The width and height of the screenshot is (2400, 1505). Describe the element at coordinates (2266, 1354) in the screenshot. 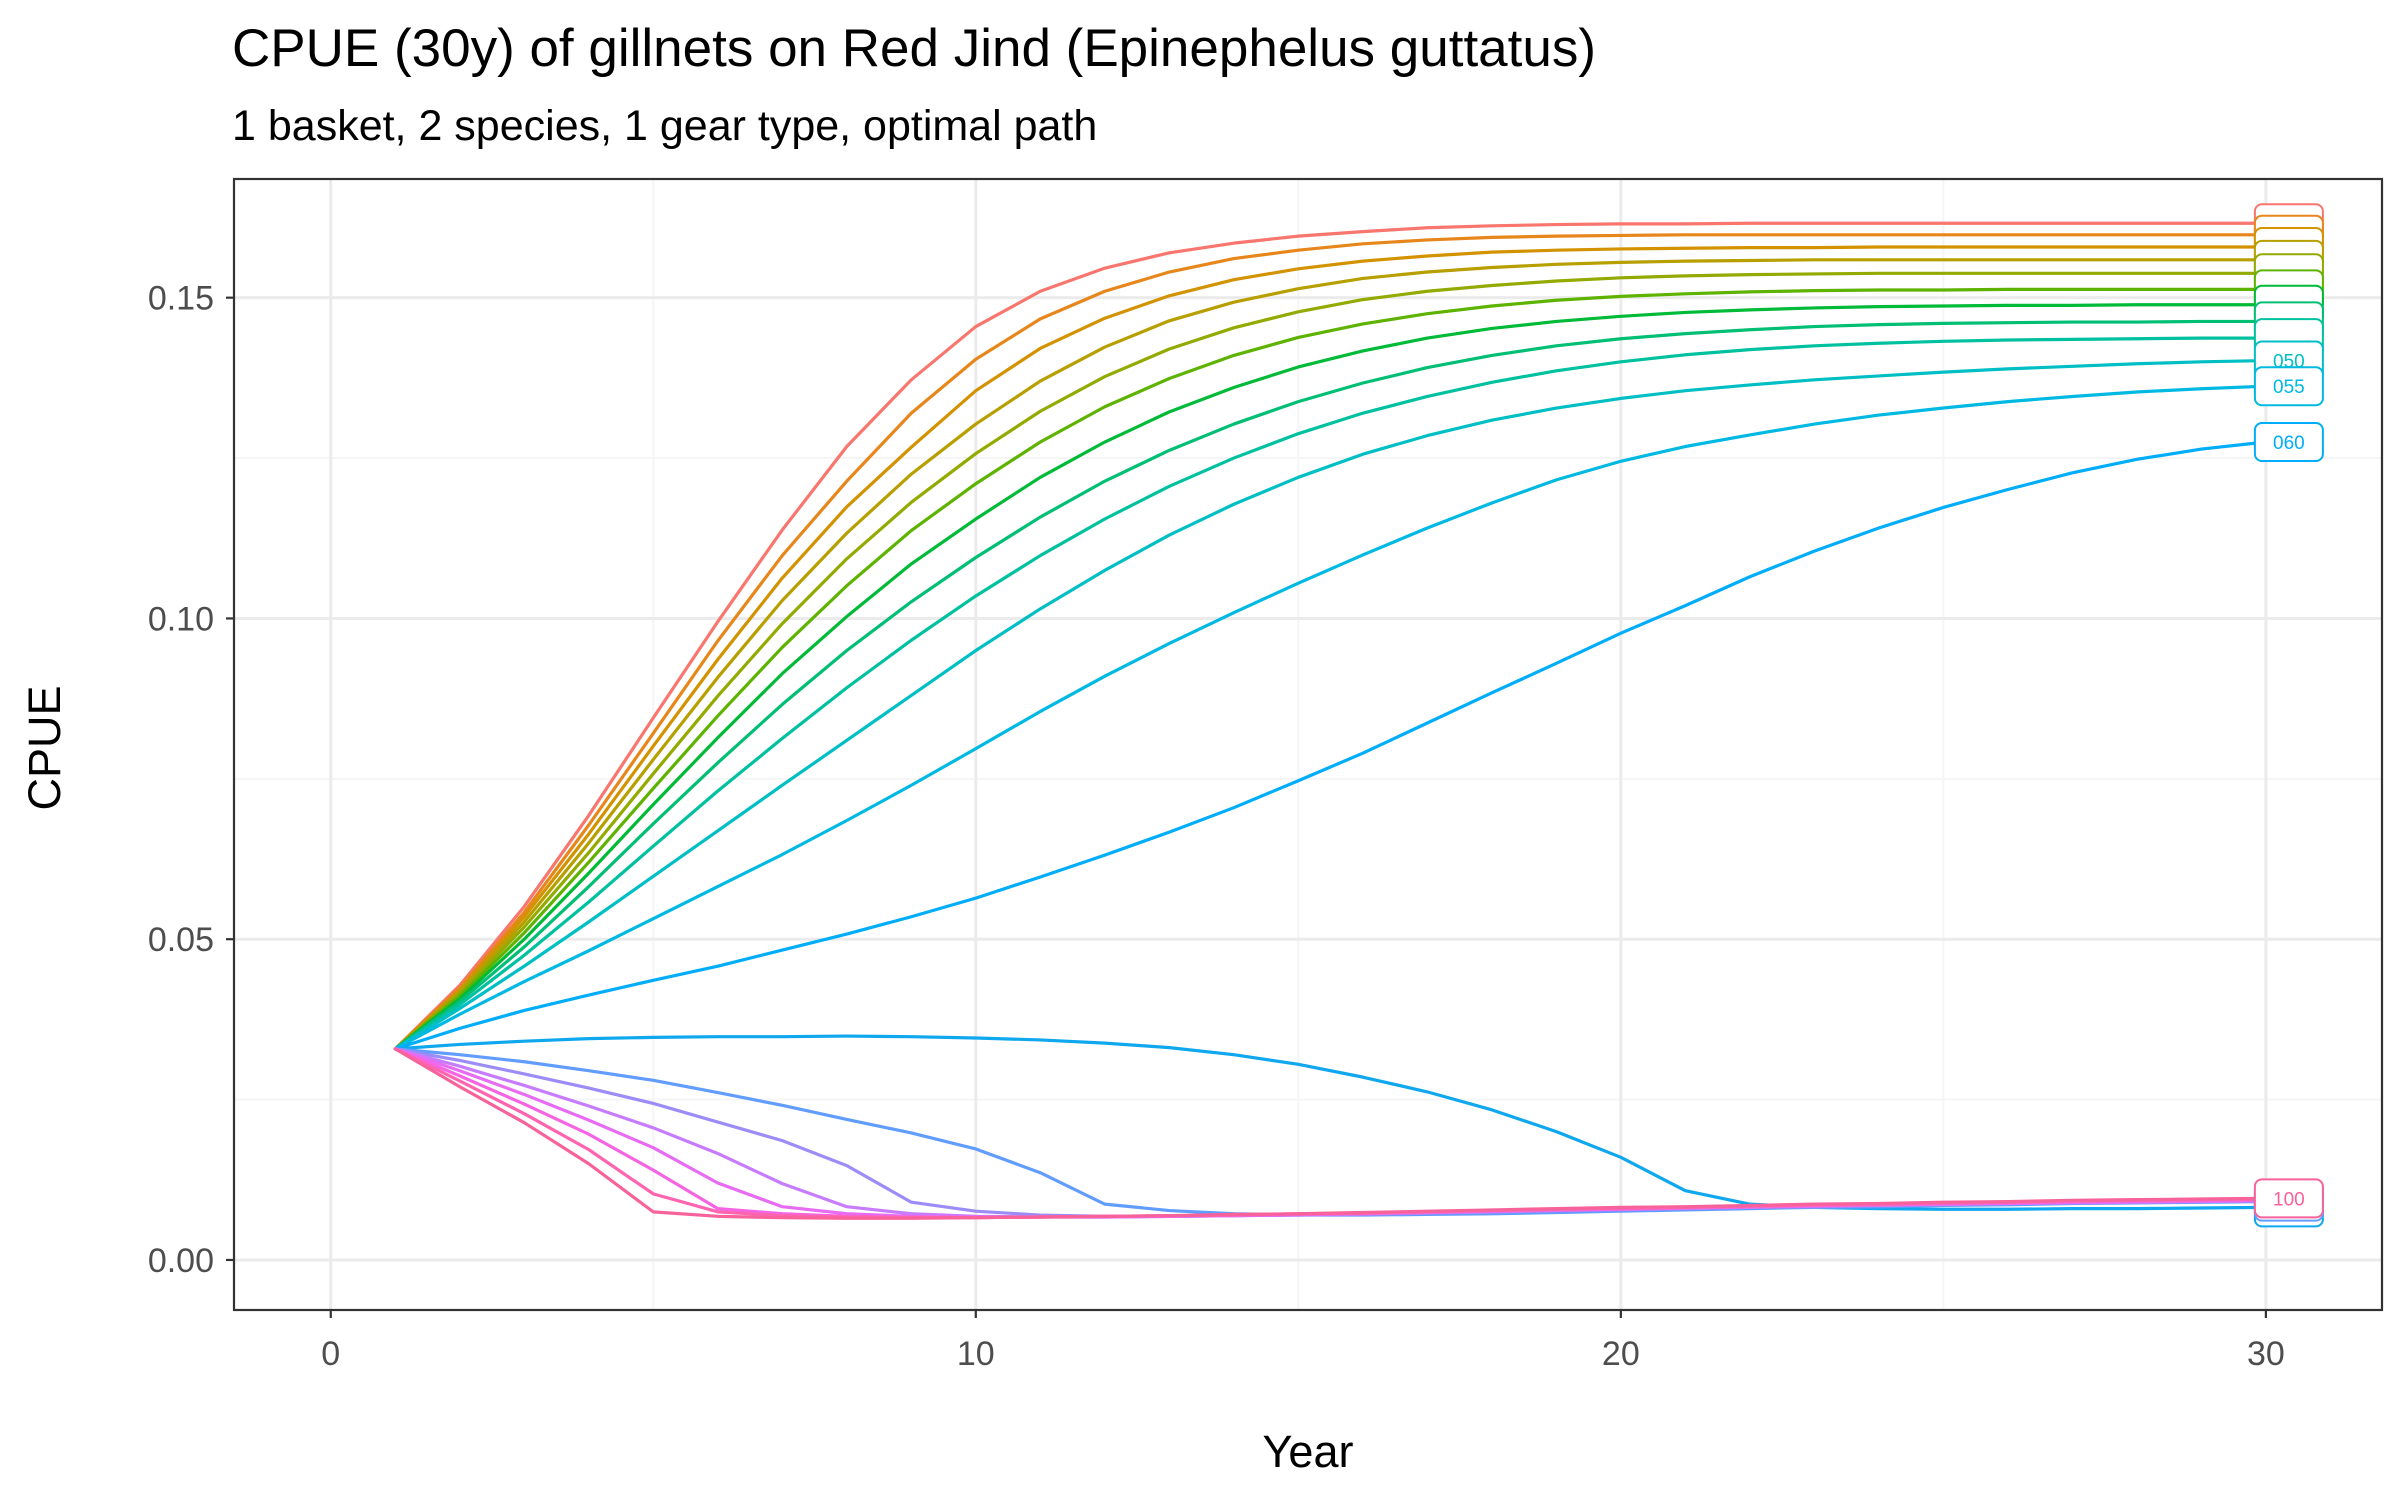

I see `x-tick-label: 30` at that location.